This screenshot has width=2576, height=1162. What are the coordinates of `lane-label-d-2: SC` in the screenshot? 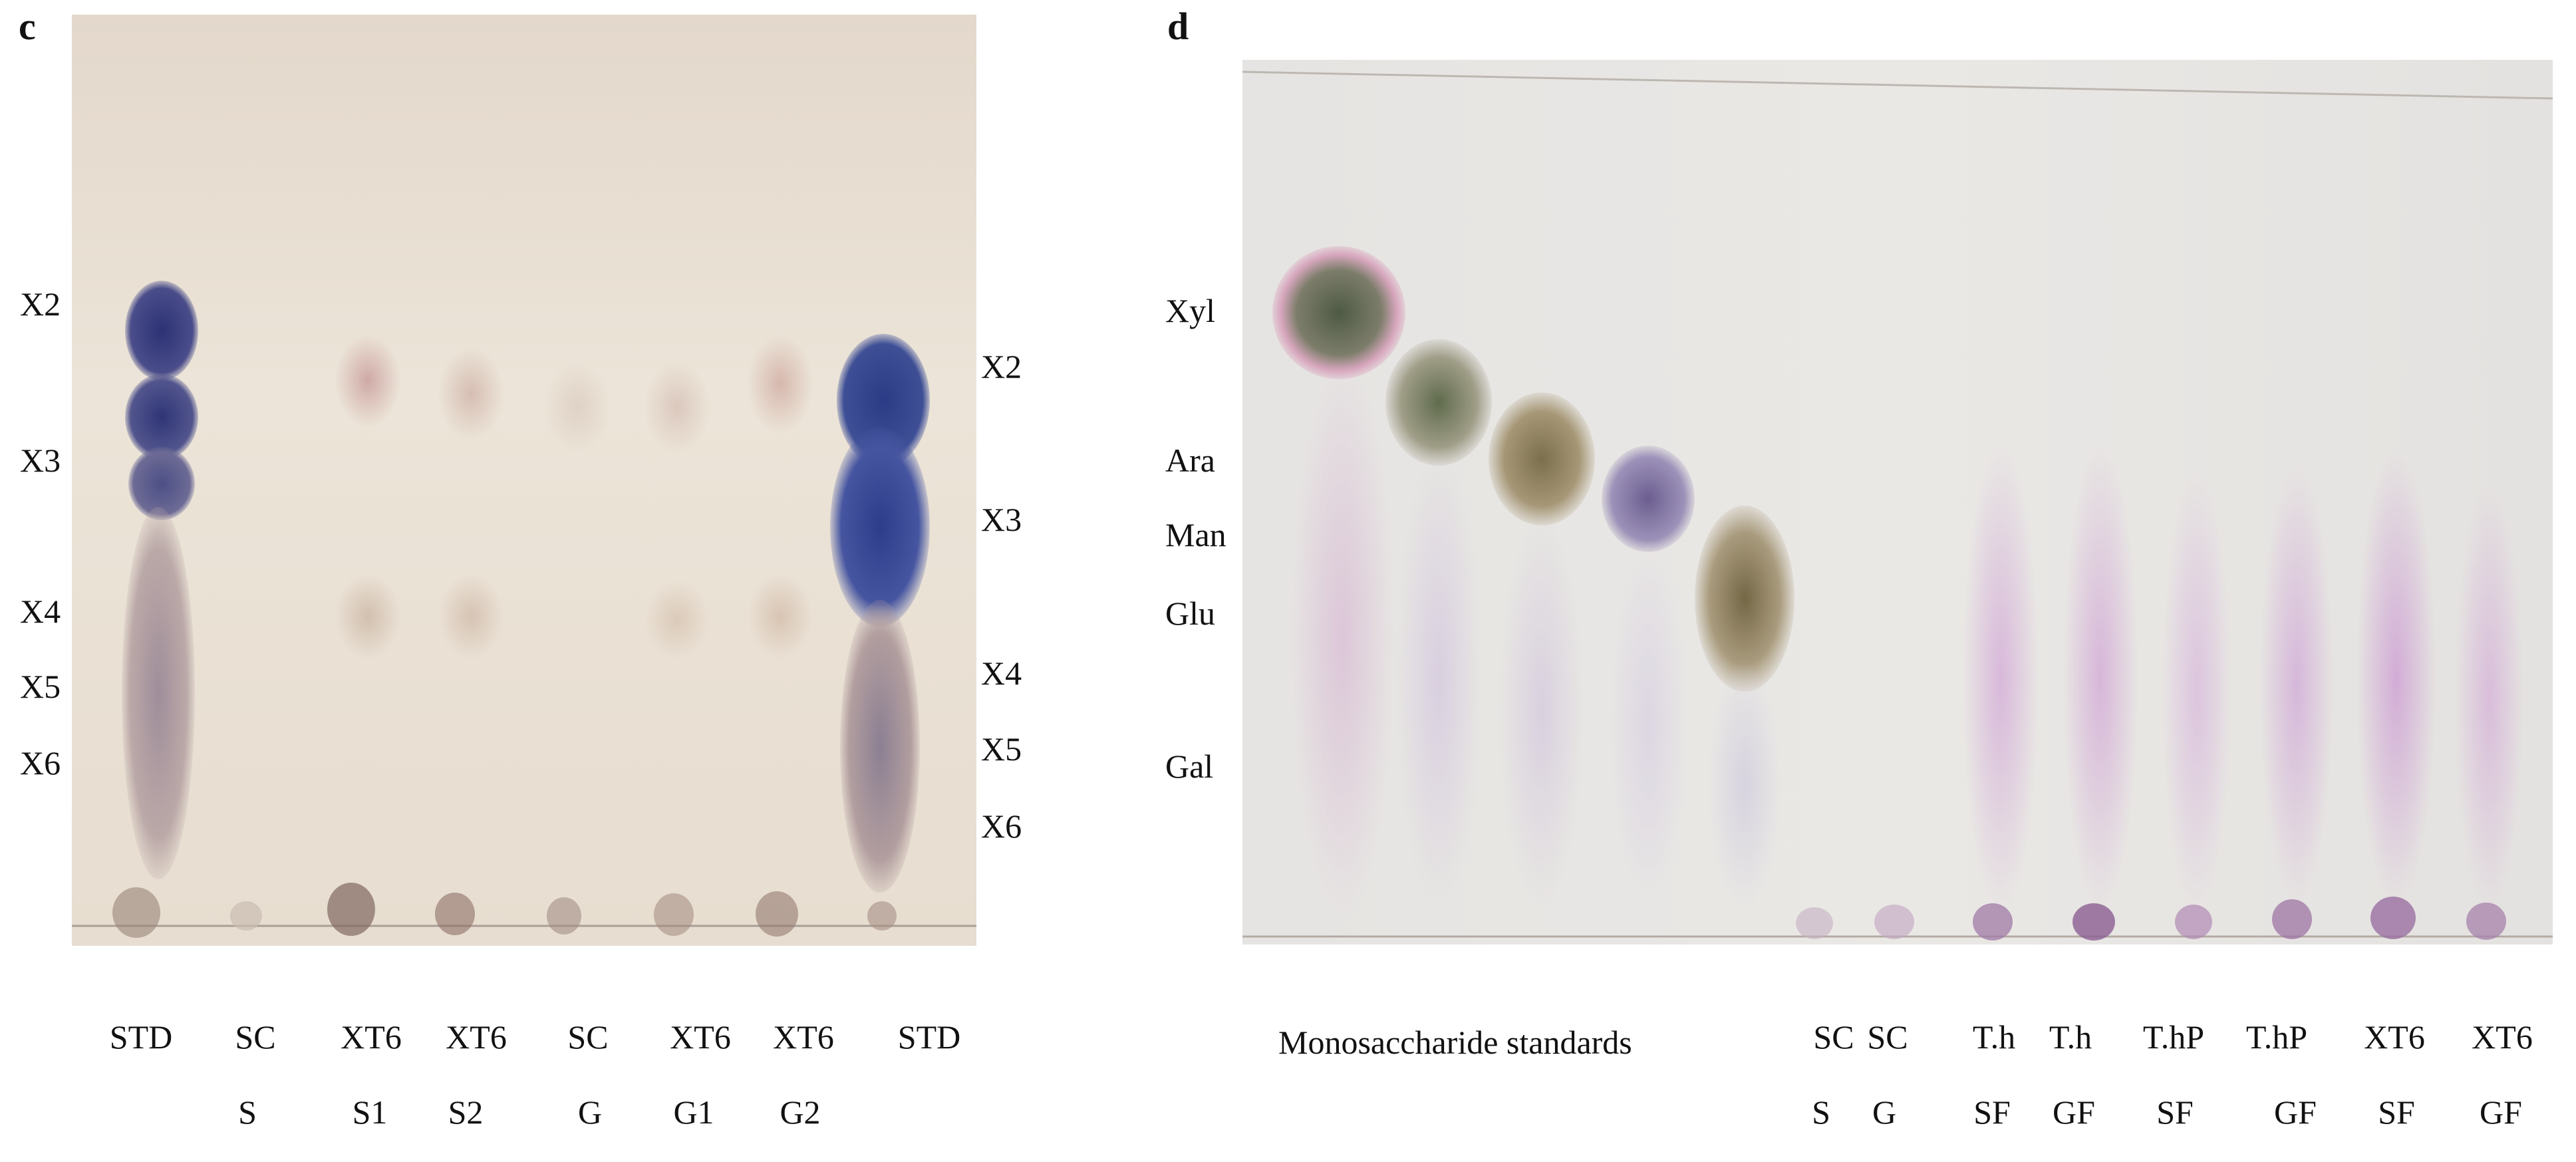 It's located at (1887, 1037).